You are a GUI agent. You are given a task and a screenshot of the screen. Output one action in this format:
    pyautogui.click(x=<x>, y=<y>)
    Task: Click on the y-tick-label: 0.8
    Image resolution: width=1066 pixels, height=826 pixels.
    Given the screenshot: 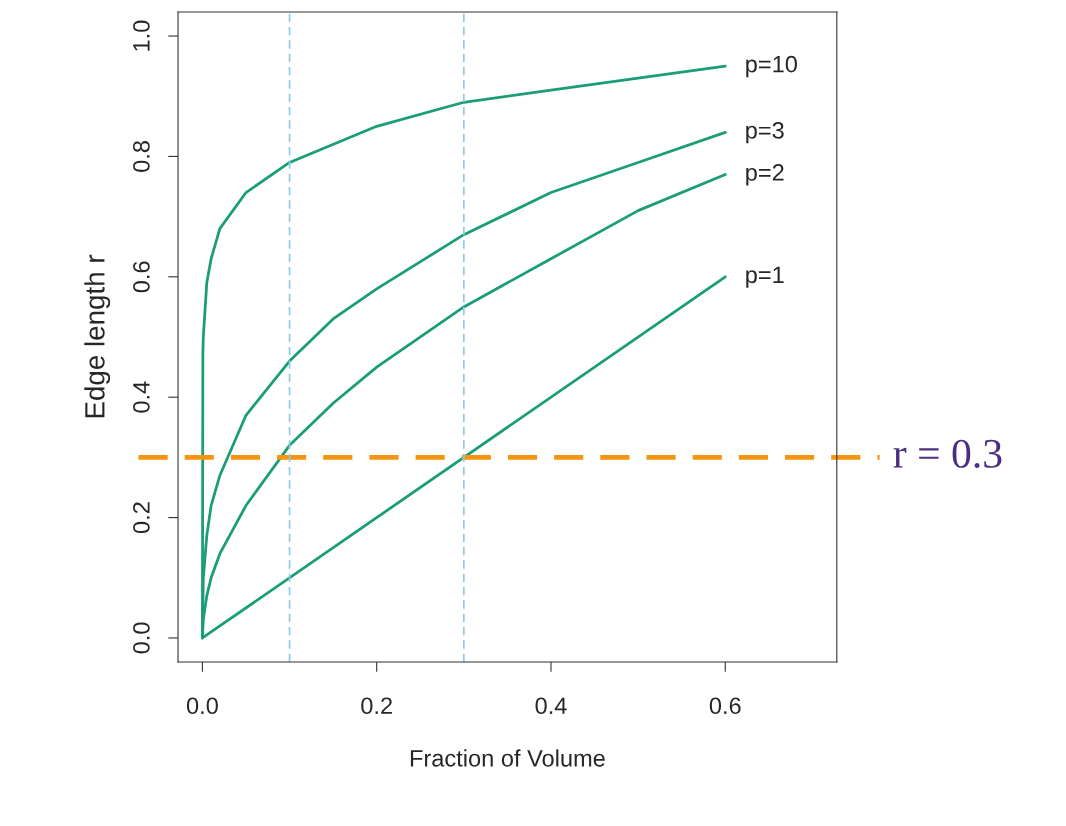 What is the action you would take?
    pyautogui.click(x=141, y=156)
    